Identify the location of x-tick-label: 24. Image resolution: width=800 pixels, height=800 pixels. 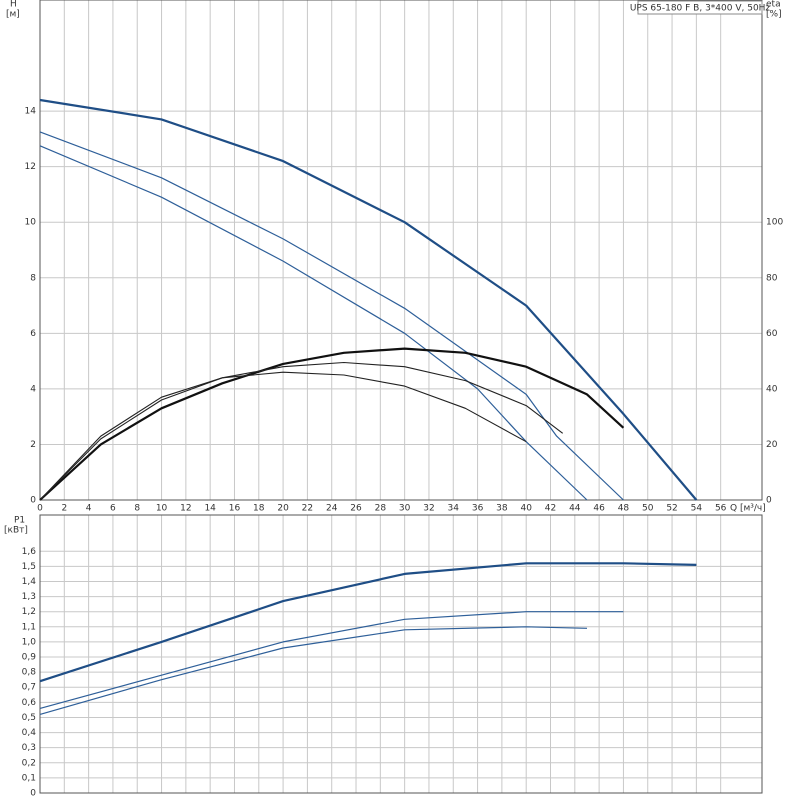
(332, 509).